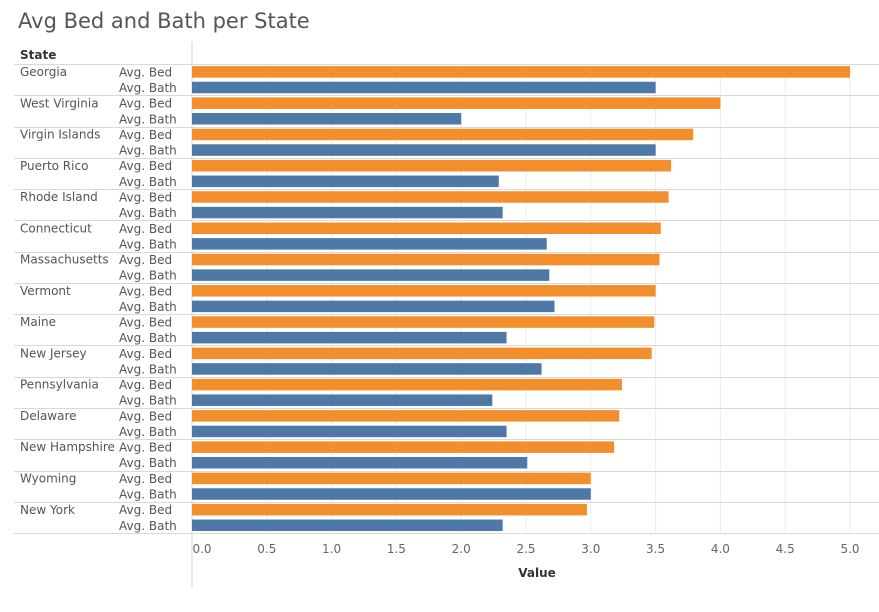 The width and height of the screenshot is (879, 612). Describe the element at coordinates (59, 385) in the screenshot. I see `state-label: Pennsylvania` at that location.